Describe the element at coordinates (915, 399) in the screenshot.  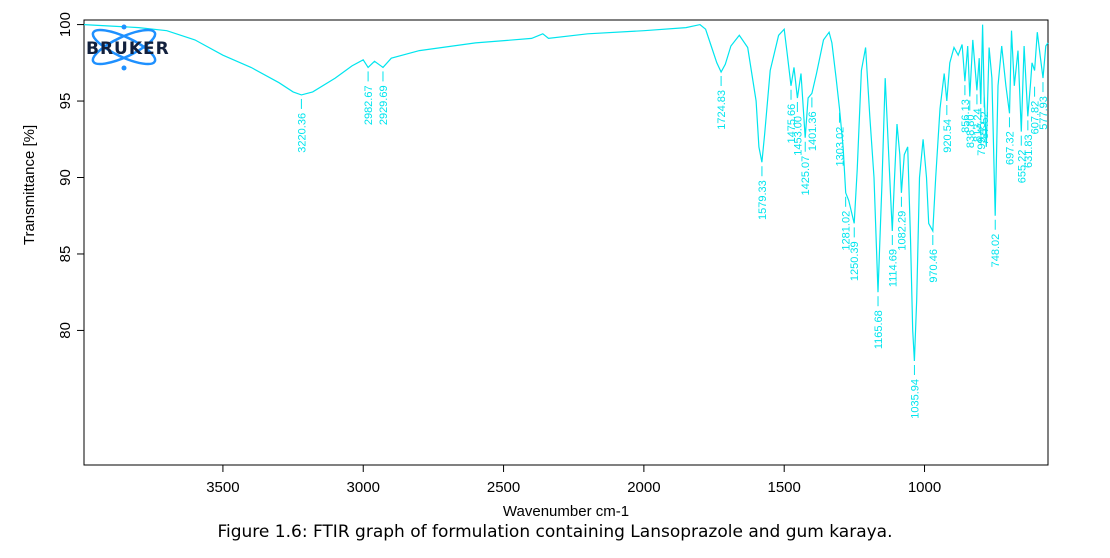
I see `peak-label: 1035.94` at that location.